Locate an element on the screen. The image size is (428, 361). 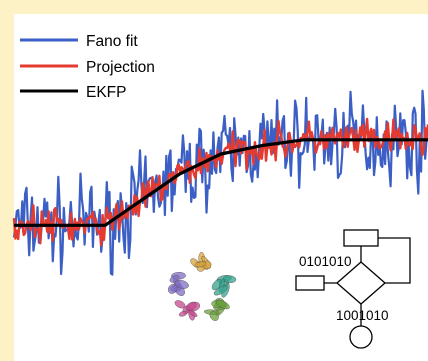
code-label-top: 0101010 is located at coordinates (325, 261).